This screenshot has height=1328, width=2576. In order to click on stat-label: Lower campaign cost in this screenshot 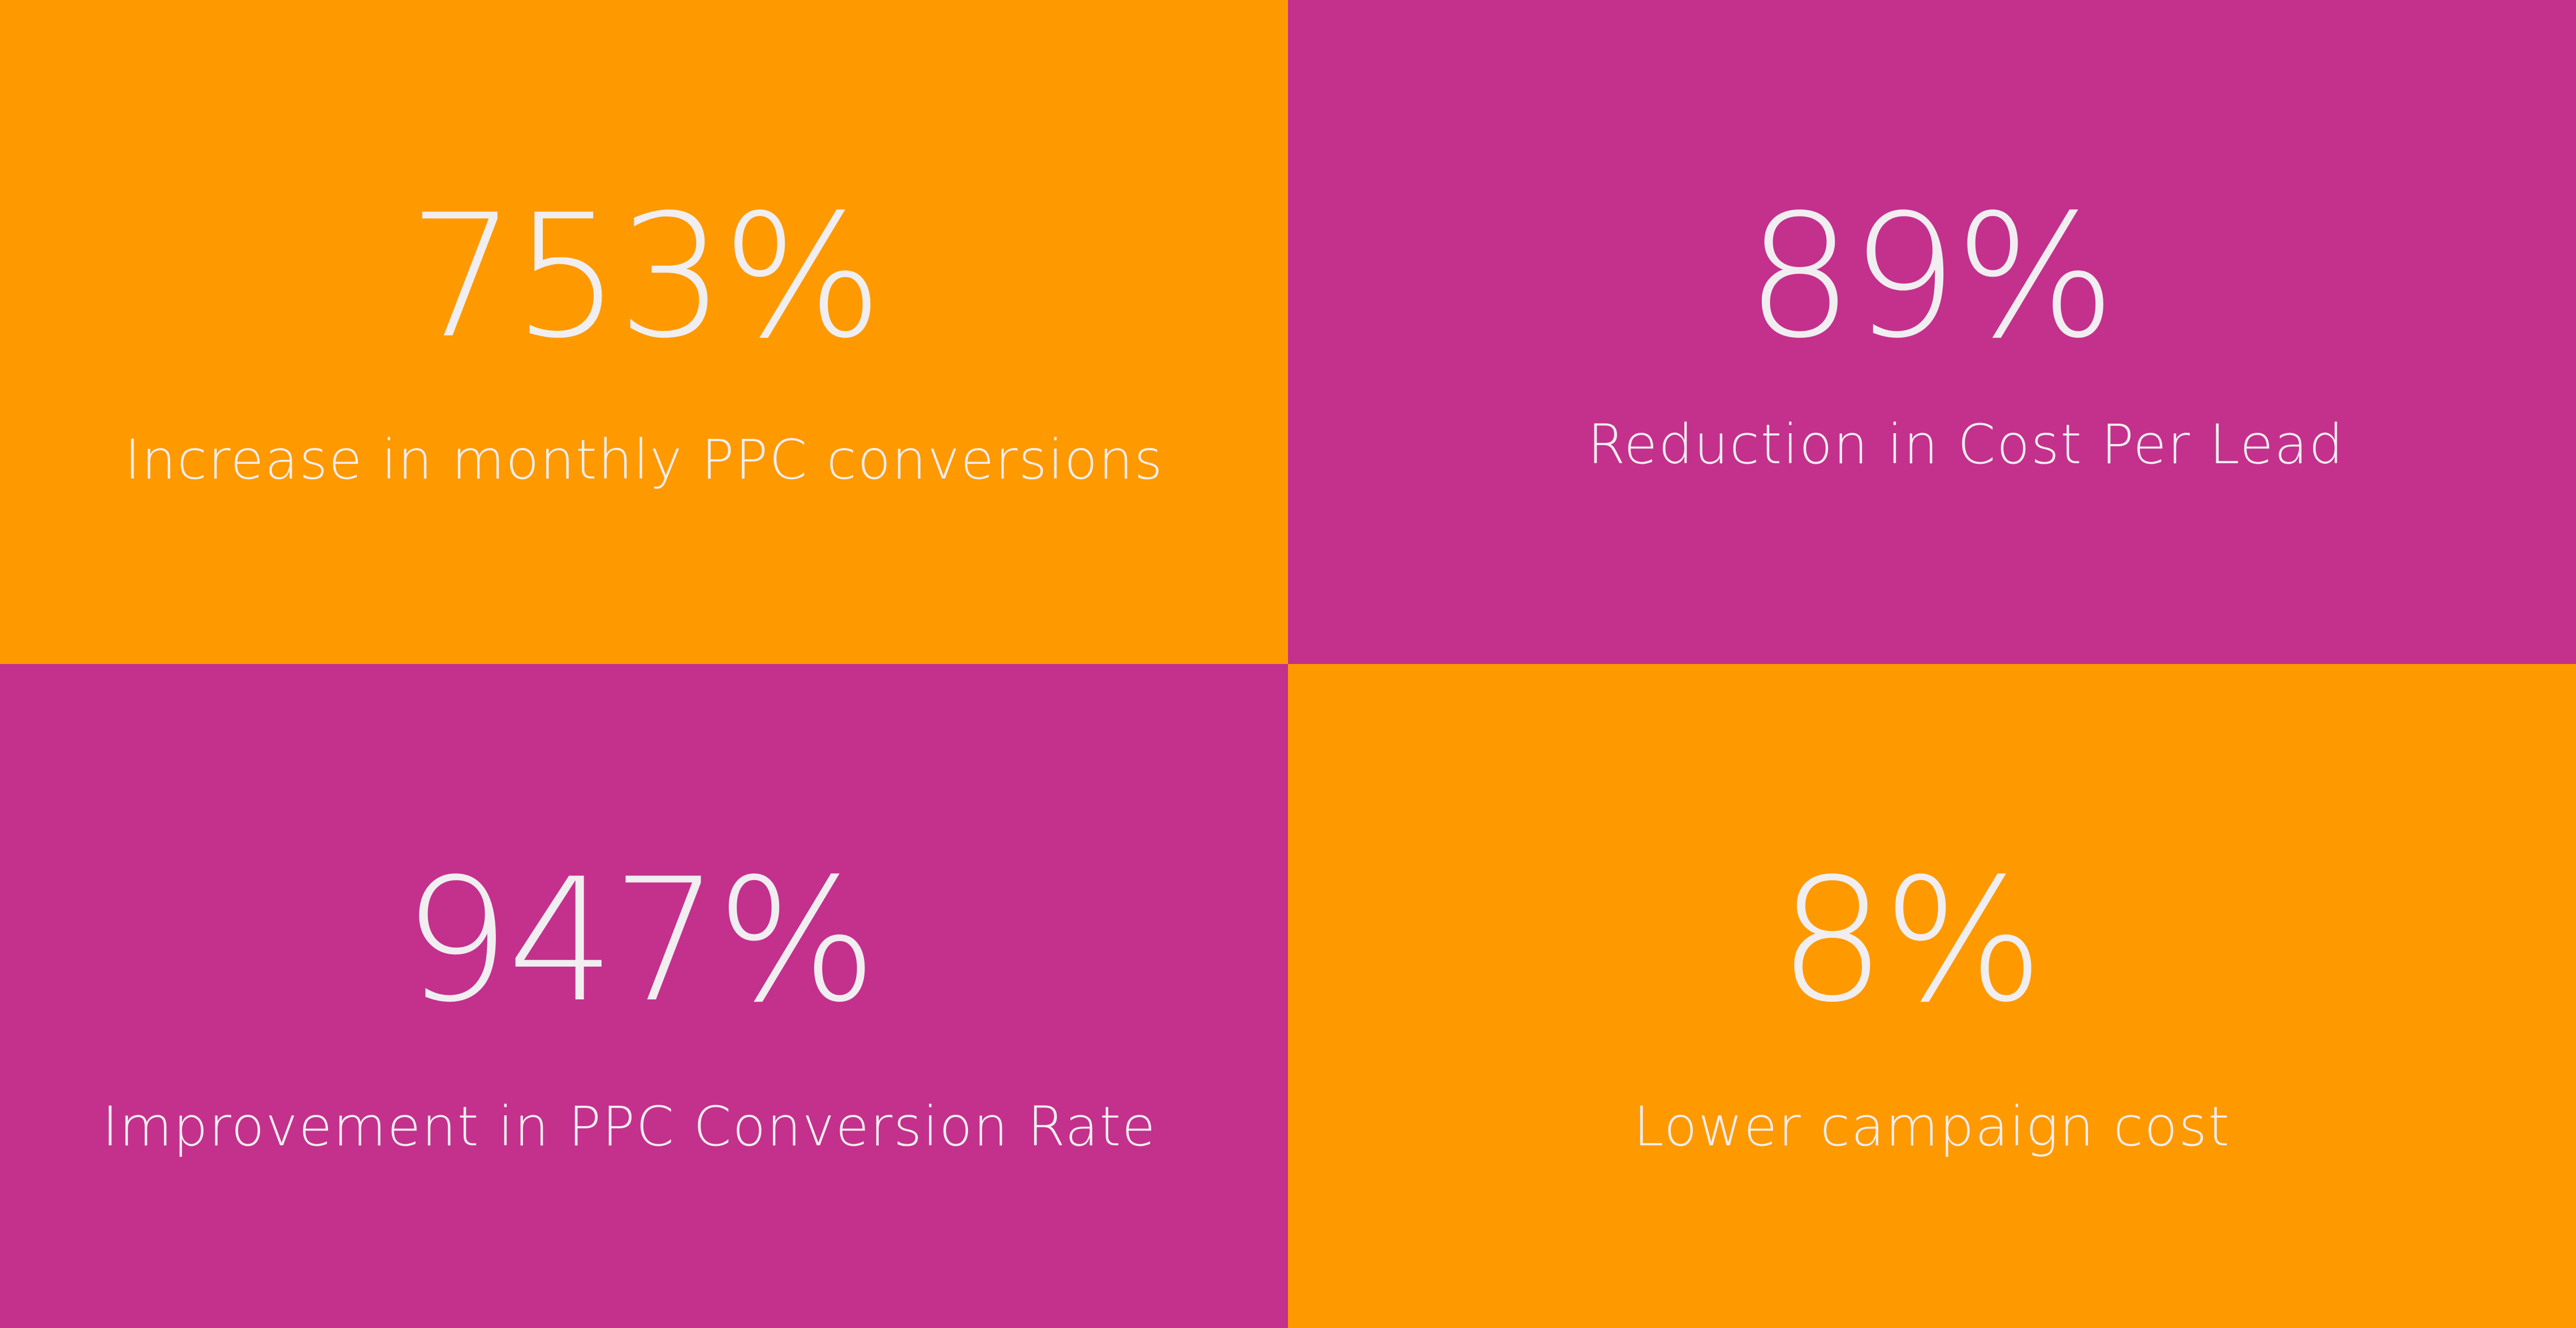, I will do `click(1932, 1126)`.